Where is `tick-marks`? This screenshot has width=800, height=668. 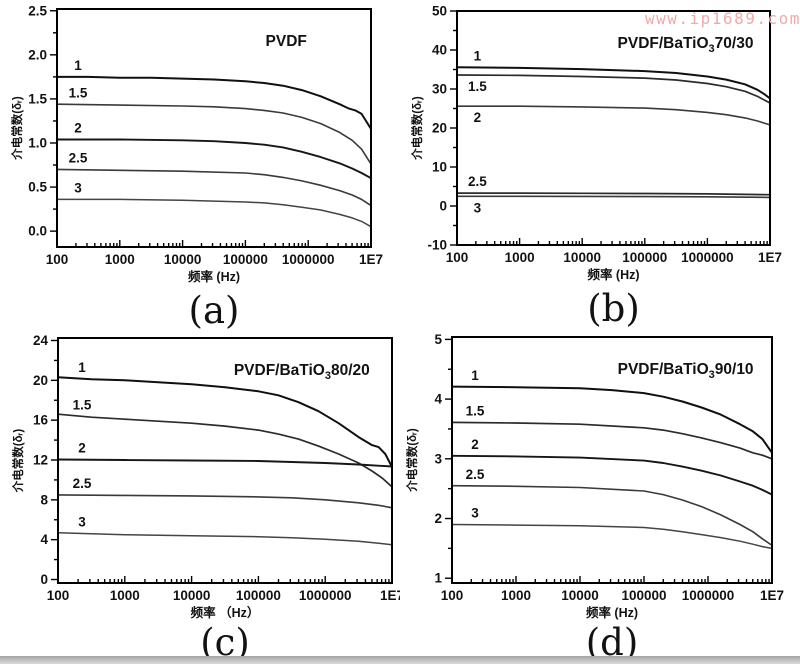
tick-marks is located at coordinates (211, 128).